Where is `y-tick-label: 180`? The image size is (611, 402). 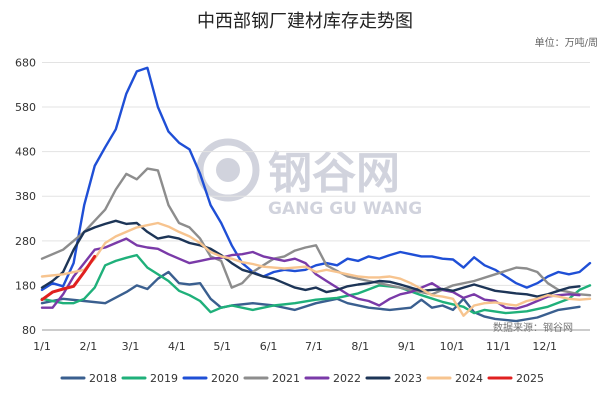
y-tick-label: 180 is located at coordinates (25, 285).